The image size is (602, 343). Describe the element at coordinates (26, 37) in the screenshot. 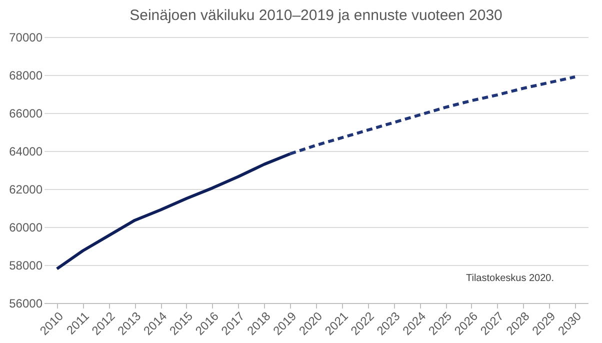

I see `y-tick-label: 70000` at that location.